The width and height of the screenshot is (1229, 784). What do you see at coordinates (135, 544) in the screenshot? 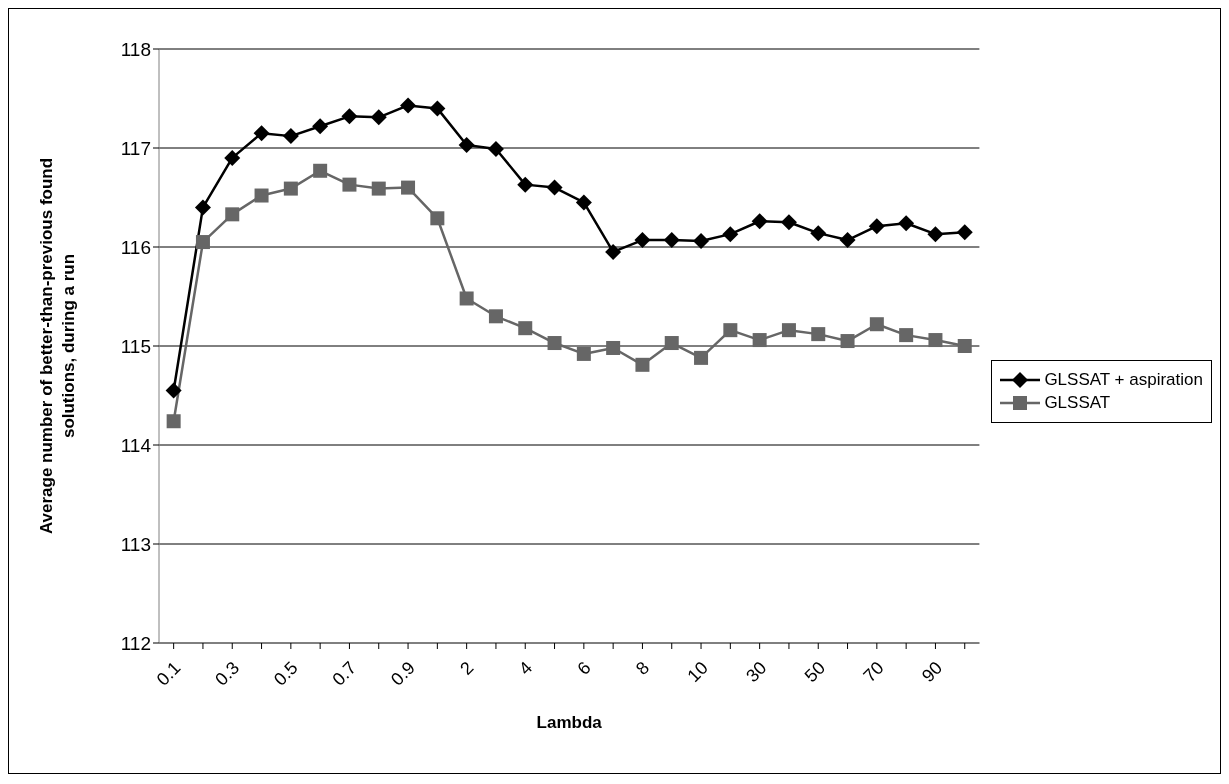
I see `y-tick-label: 113` at bounding box center [135, 544].